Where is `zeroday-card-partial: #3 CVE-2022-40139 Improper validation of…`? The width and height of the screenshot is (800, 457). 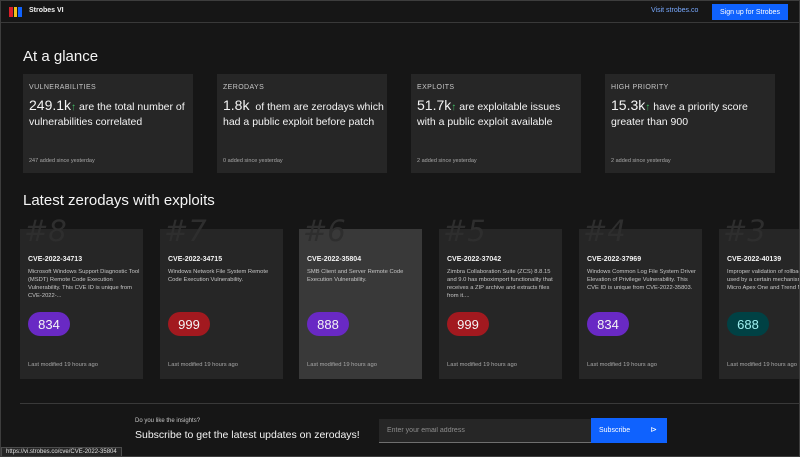
zeroday-card-partial: #3 CVE-2022-40139 Improper validation of… is located at coordinates (759, 296).